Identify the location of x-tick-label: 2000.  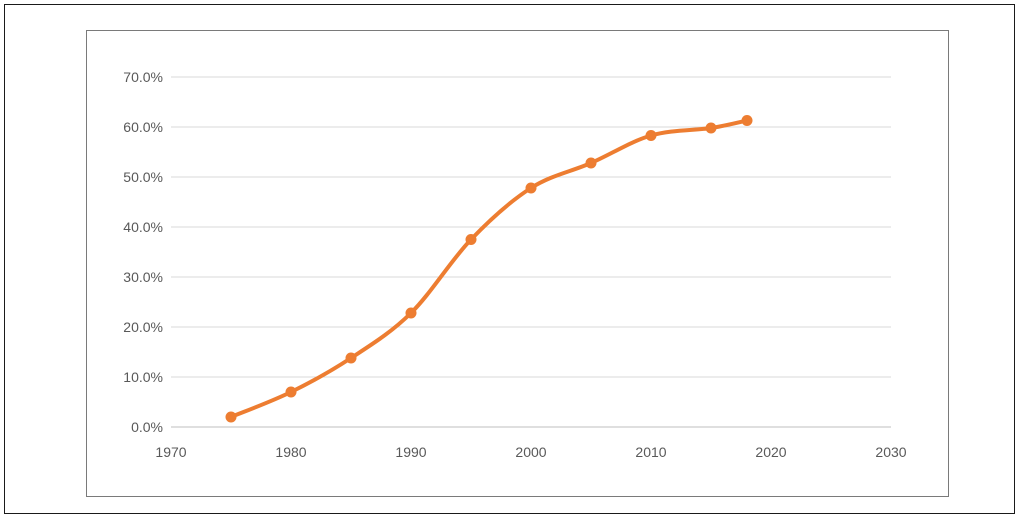
(530, 452).